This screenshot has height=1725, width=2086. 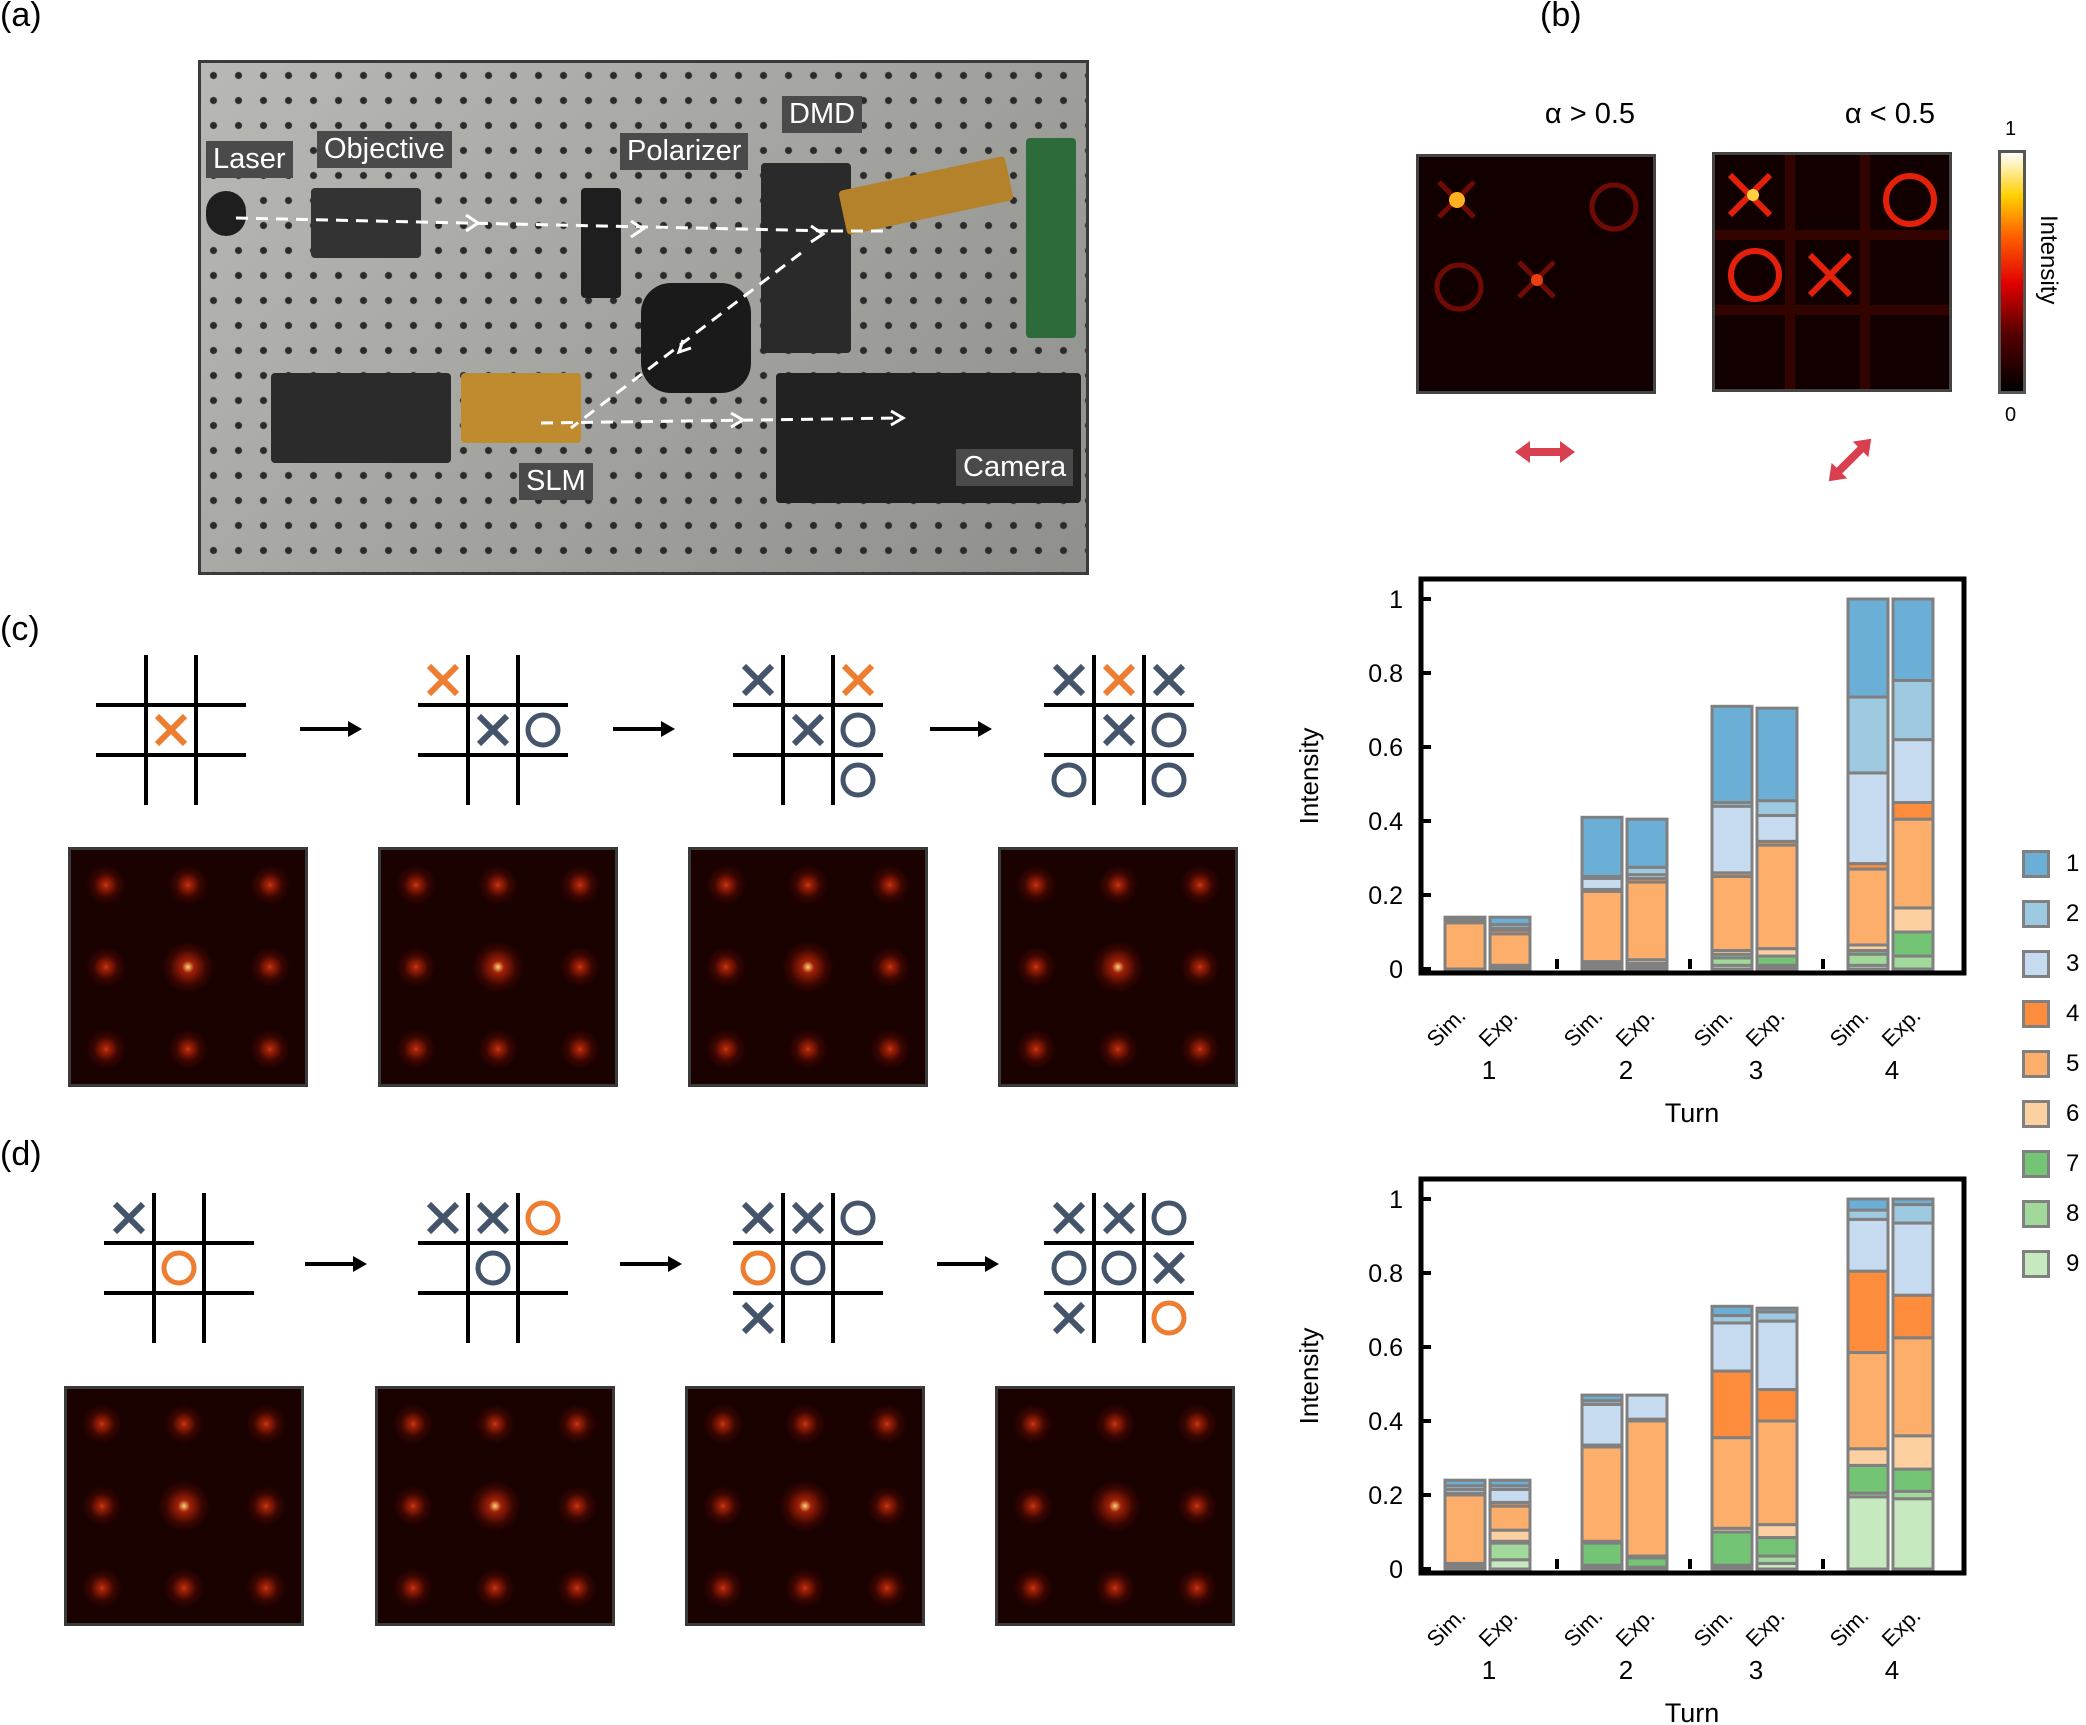 I want to click on legend-item: 9, so click(x=2050, y=1264).